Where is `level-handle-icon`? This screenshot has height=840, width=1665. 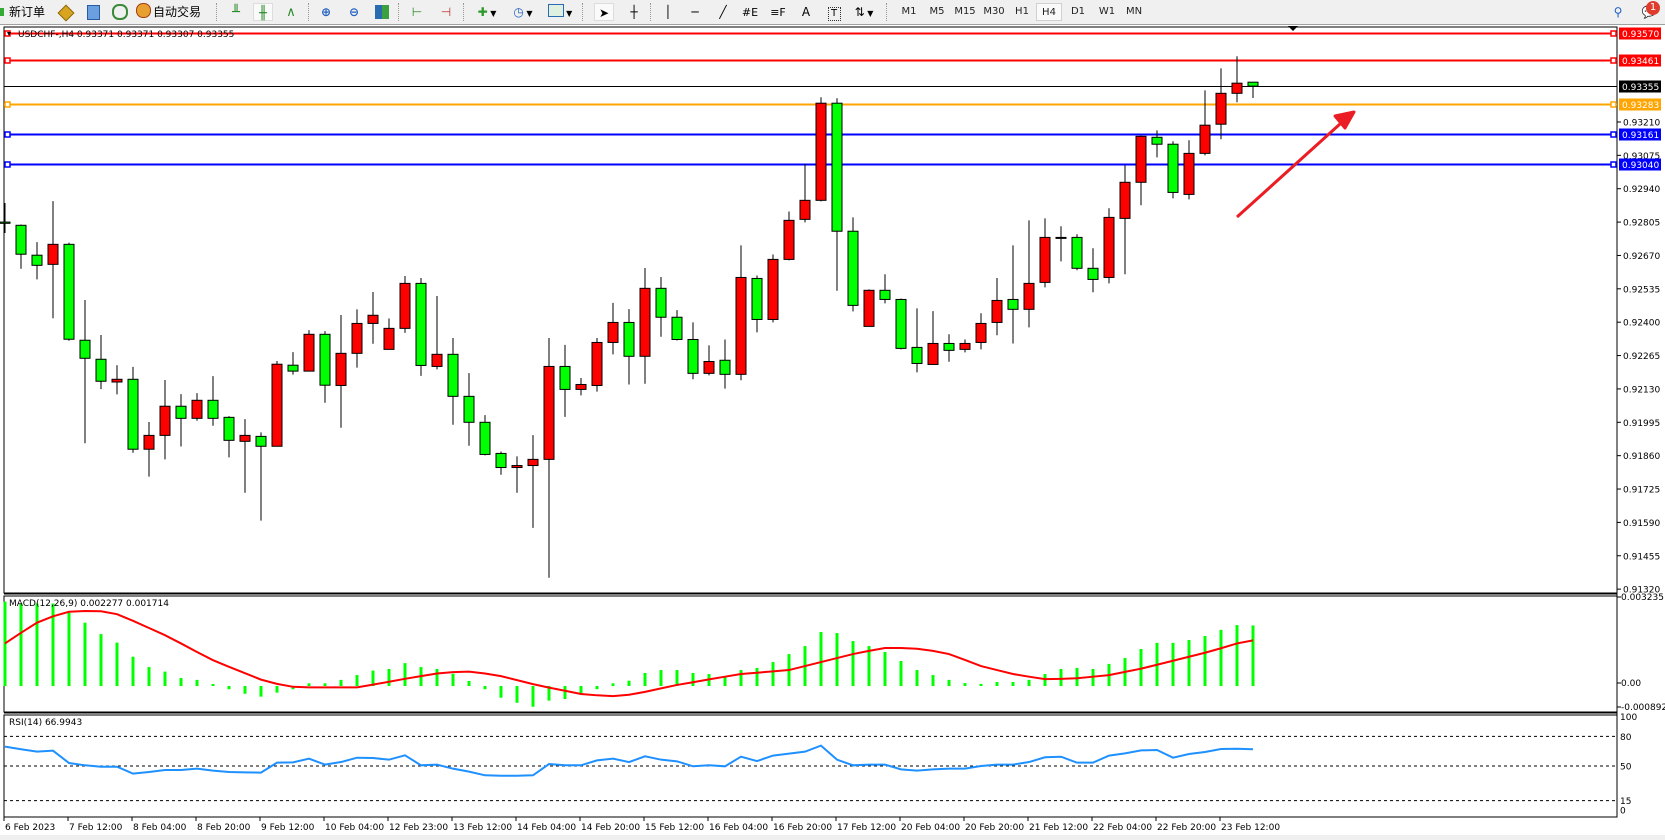 level-handle-icon is located at coordinates (1613, 60).